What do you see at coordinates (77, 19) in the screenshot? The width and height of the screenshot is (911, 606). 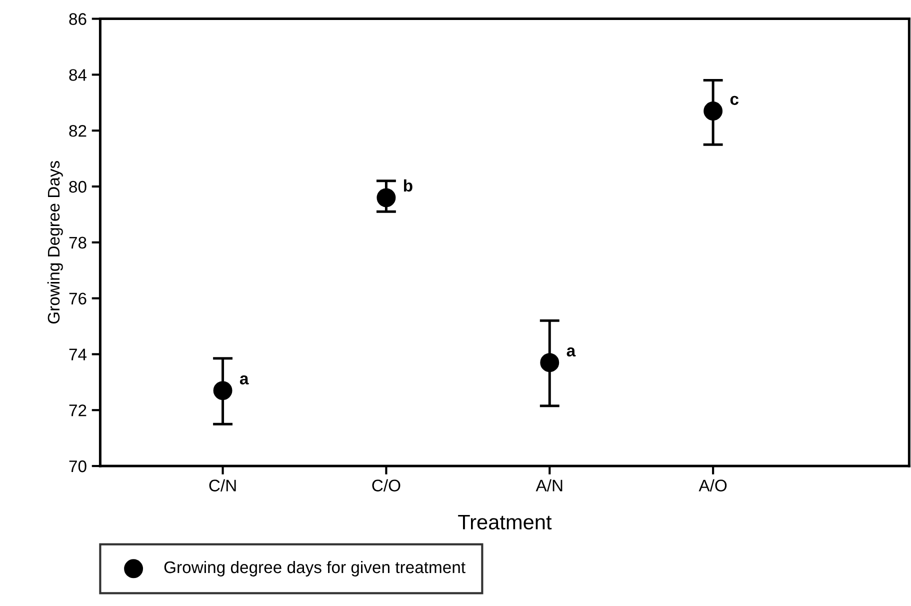 I see `y-tick-label: 86` at bounding box center [77, 19].